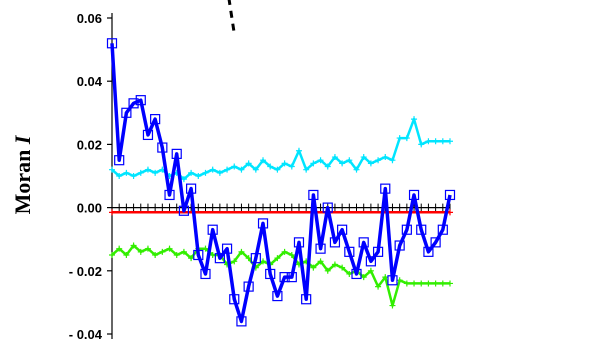  I want to click on y-tick-label: - 0.04, so click(86, 334).